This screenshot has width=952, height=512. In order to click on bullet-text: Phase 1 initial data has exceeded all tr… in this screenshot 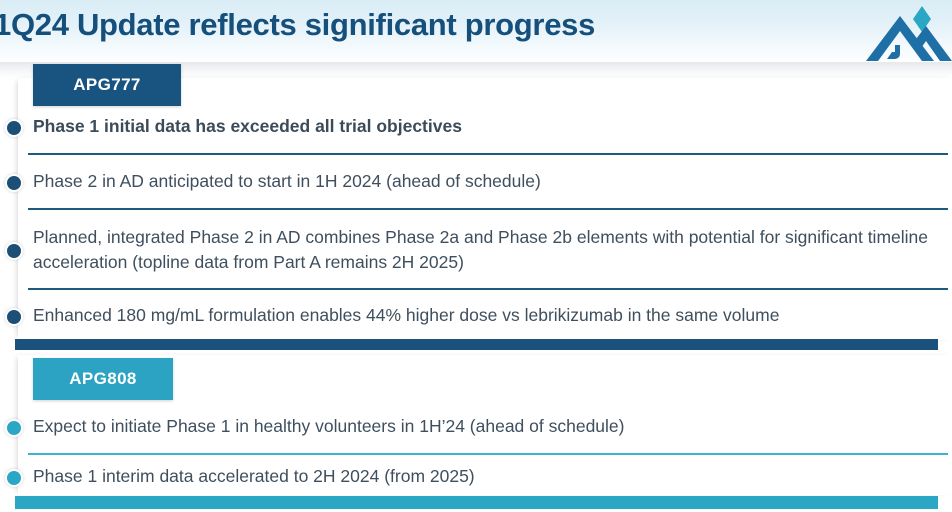, I will do `click(247, 126)`.